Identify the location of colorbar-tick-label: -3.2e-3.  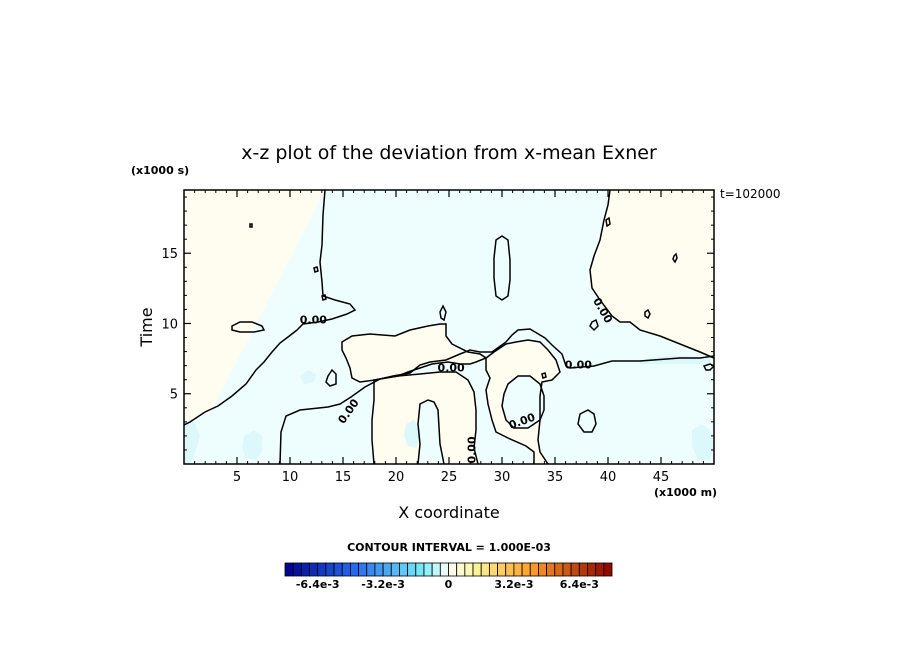
(383, 584).